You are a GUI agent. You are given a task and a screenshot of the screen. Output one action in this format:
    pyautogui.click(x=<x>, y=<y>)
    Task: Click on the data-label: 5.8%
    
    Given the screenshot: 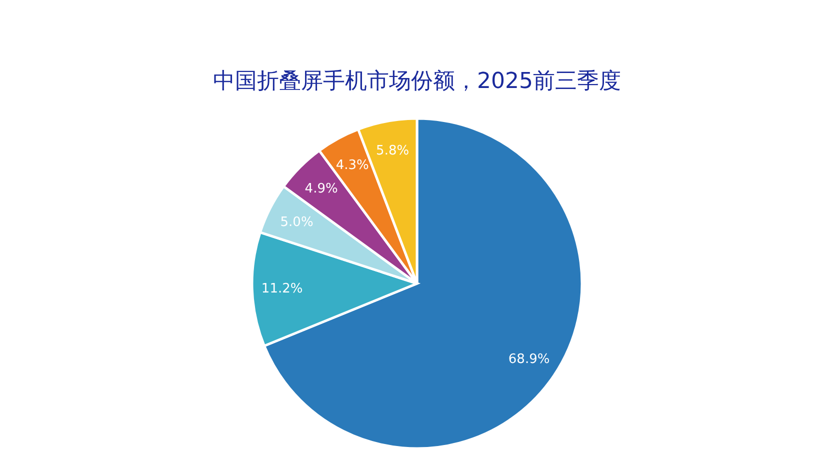 What is the action you would take?
    pyautogui.click(x=393, y=151)
    